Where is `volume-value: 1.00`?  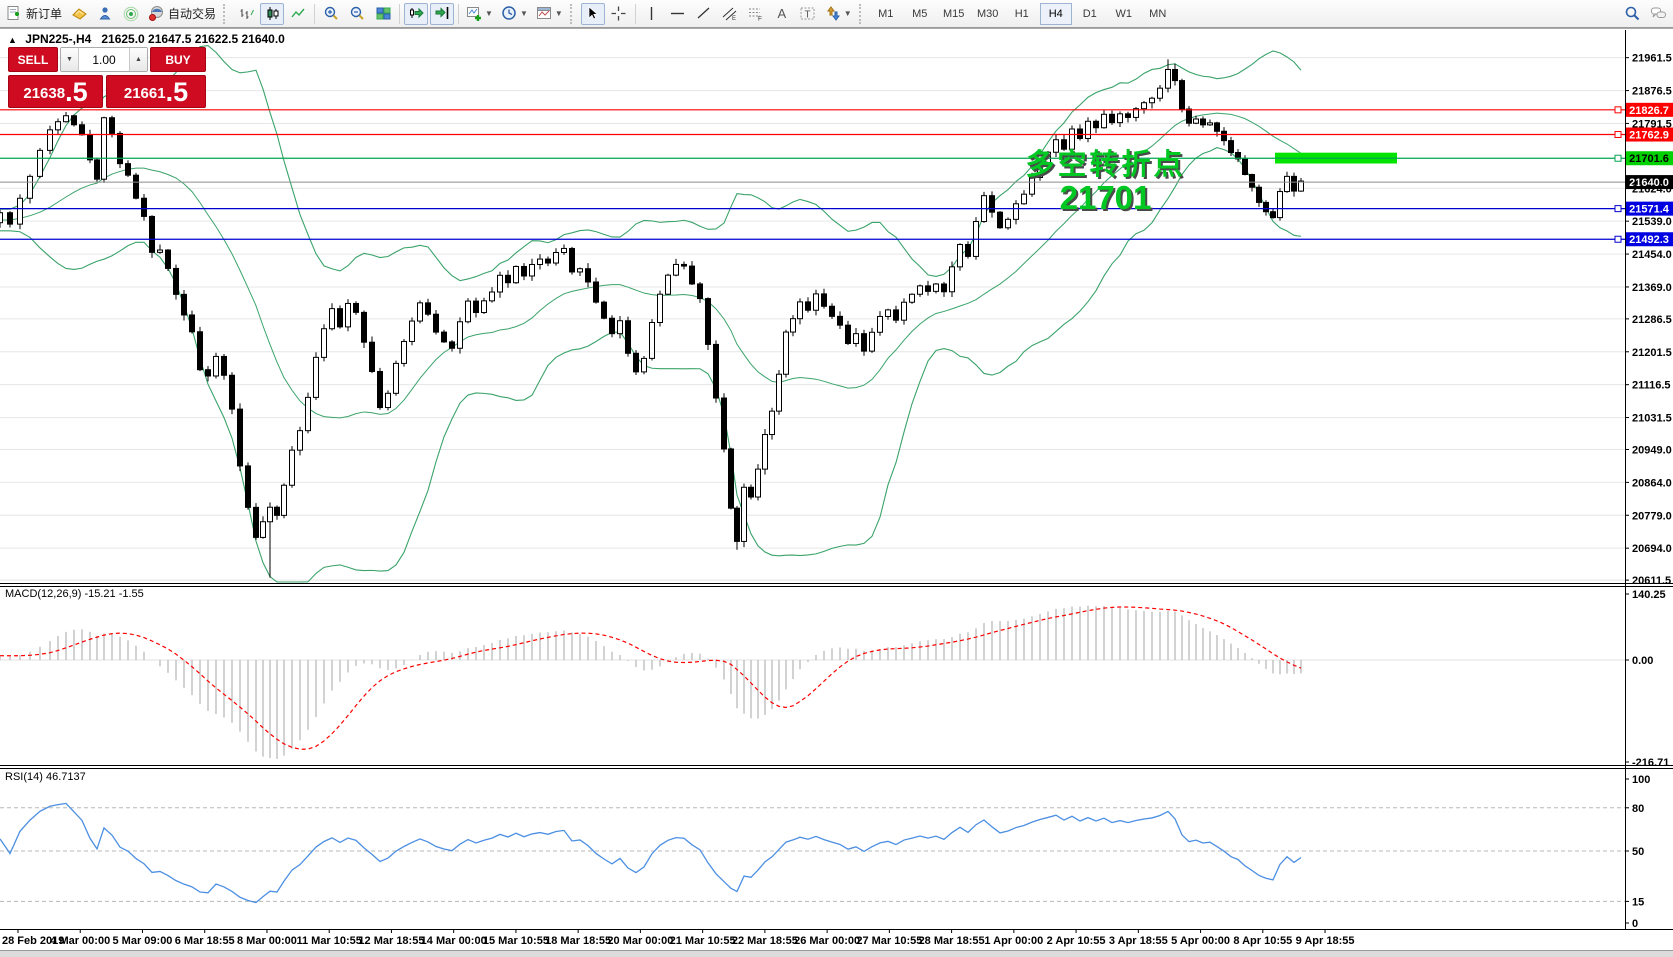 volume-value: 1.00 is located at coordinates (104, 59).